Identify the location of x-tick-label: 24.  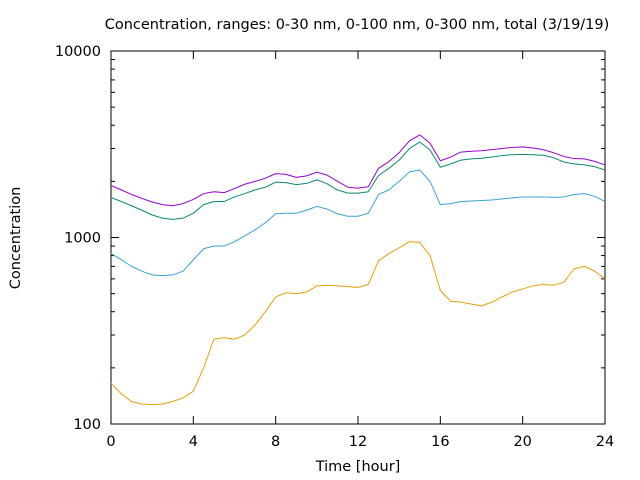
(605, 442).